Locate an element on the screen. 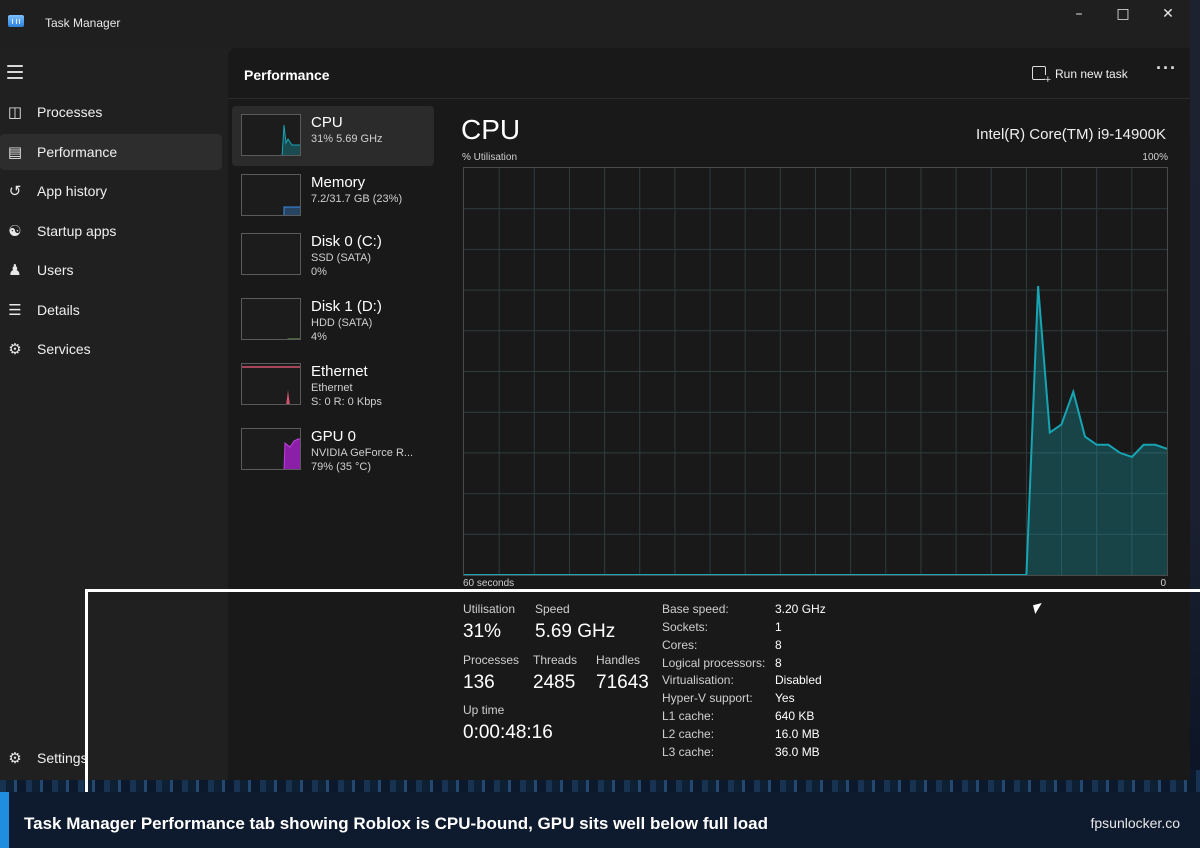 This screenshot has width=1200, height=848. stat-handles: Handles 71643 is located at coordinates (622, 673).